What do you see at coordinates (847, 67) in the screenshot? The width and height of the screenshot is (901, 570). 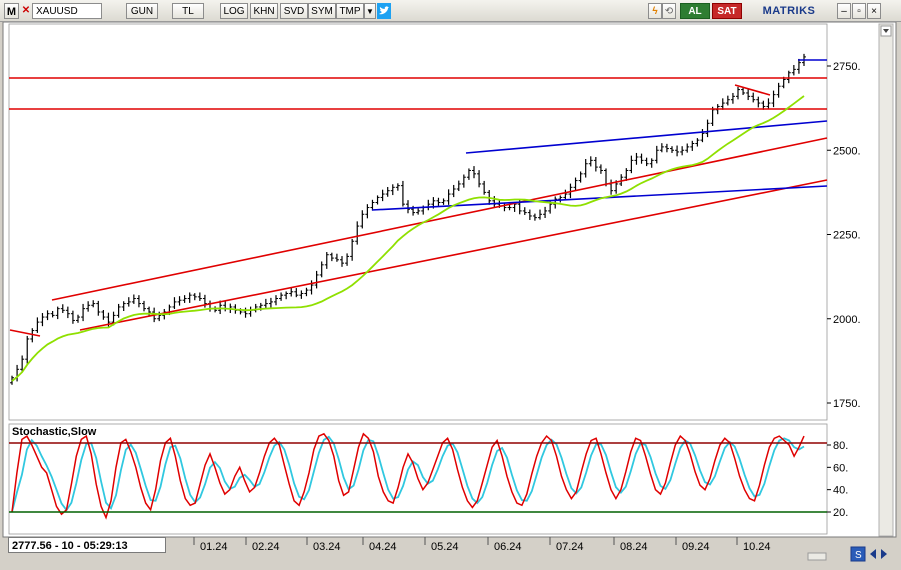 I see `price-tick-label: 2750.` at bounding box center [847, 67].